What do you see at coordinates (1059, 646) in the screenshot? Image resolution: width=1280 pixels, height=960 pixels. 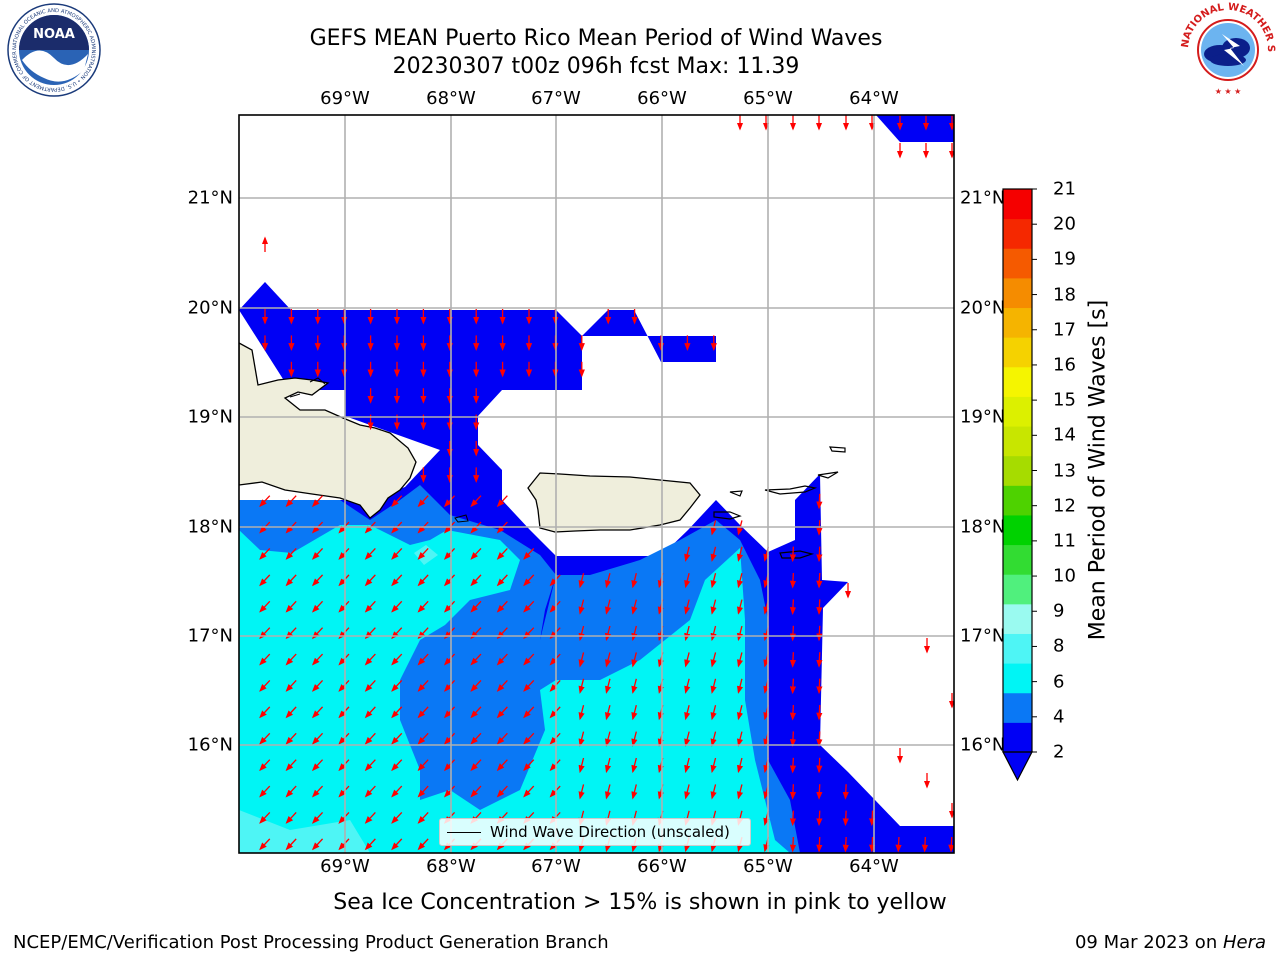 I see `colorbar-label: 8` at bounding box center [1059, 646].